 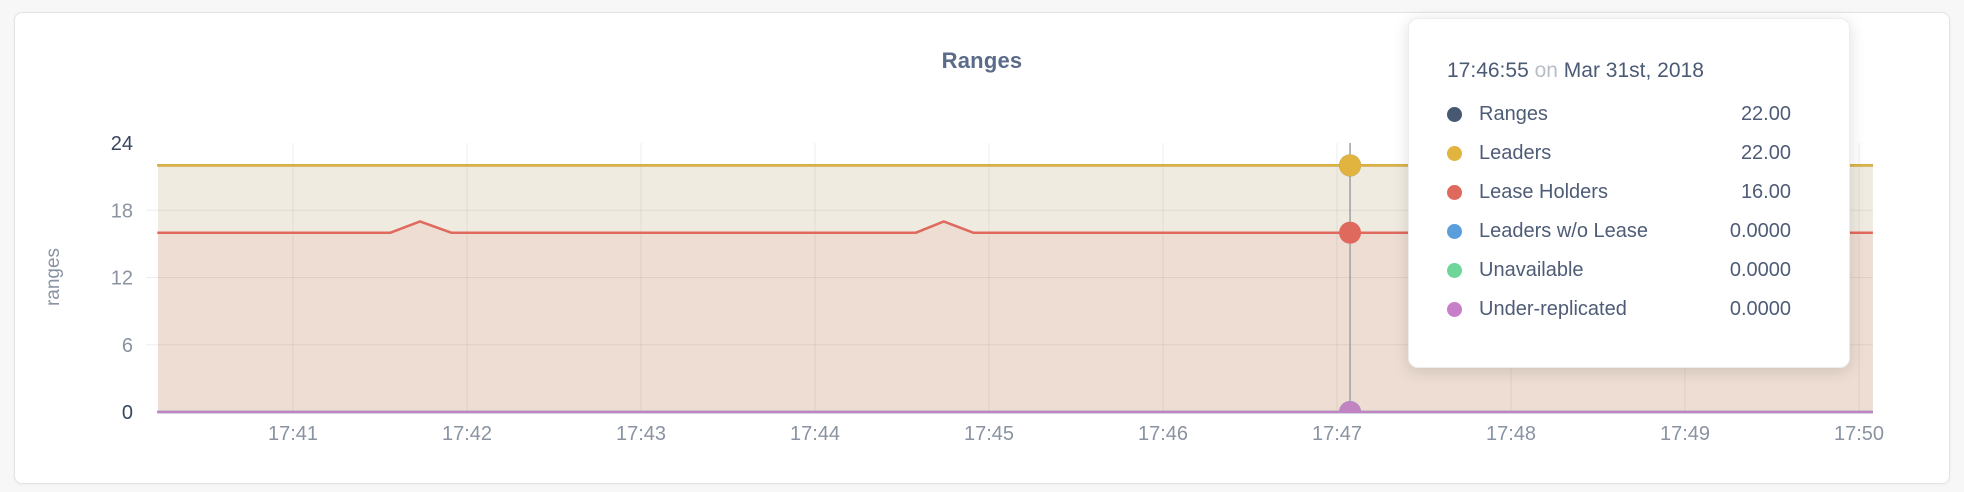 What do you see at coordinates (1163, 434) in the screenshot?
I see `svg-text: 17:46` at bounding box center [1163, 434].